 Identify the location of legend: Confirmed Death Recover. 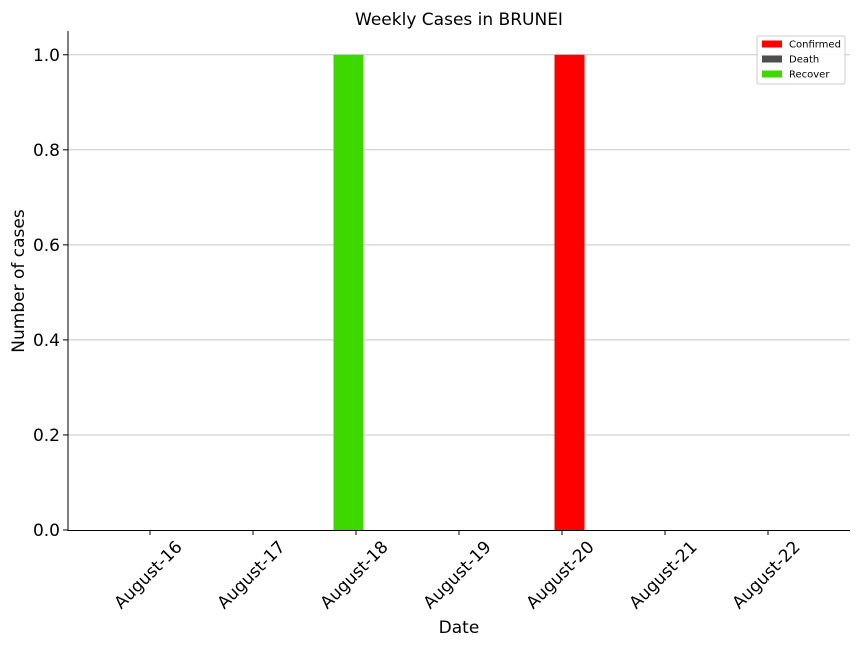
(801, 60).